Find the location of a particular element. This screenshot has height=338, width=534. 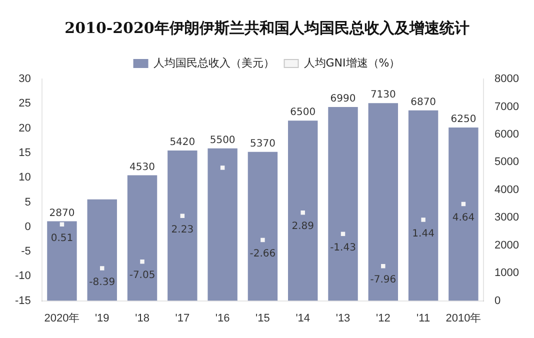

data-label: 4530 is located at coordinates (142, 167).